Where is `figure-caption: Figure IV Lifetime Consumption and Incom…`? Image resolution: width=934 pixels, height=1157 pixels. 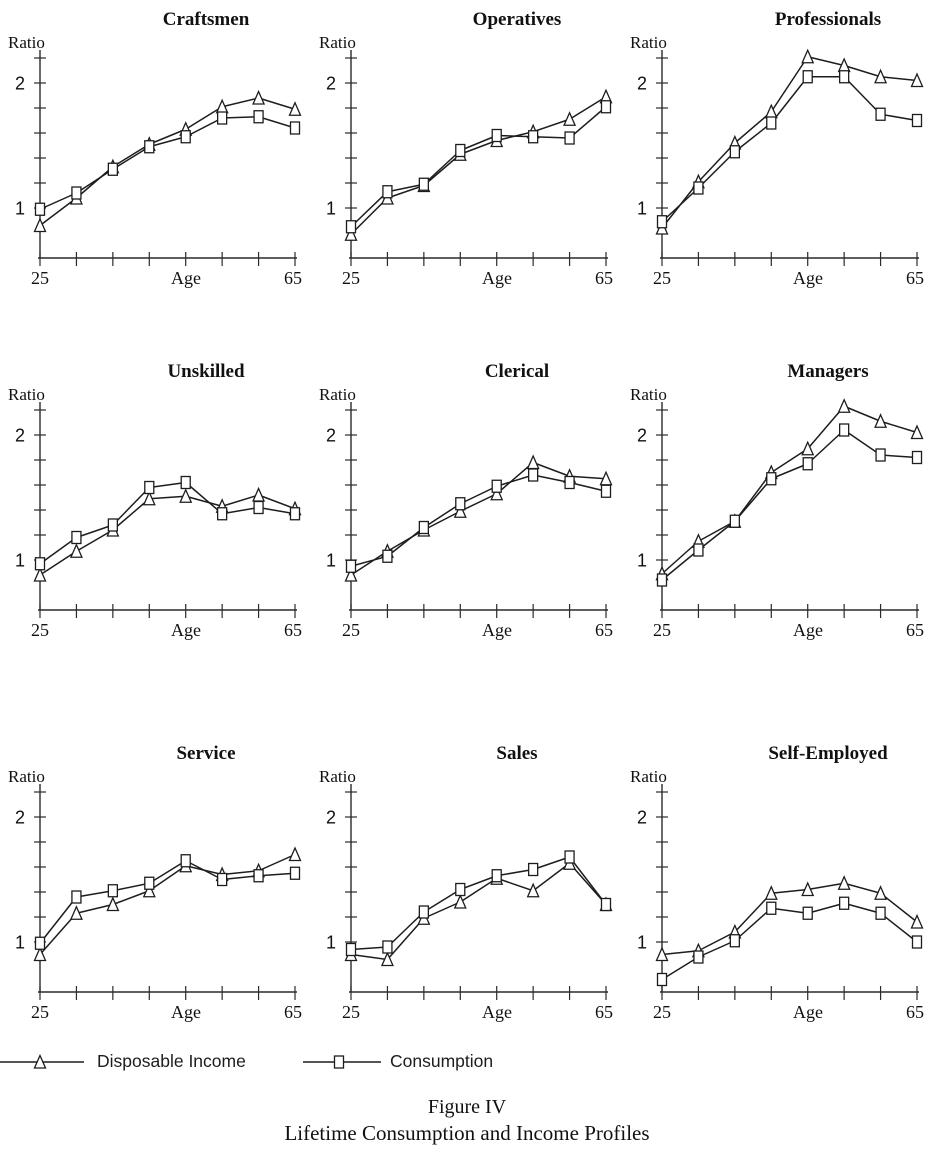
figure-caption: Figure IV Lifetime Consumption and Incom… is located at coordinates (467, 1120).